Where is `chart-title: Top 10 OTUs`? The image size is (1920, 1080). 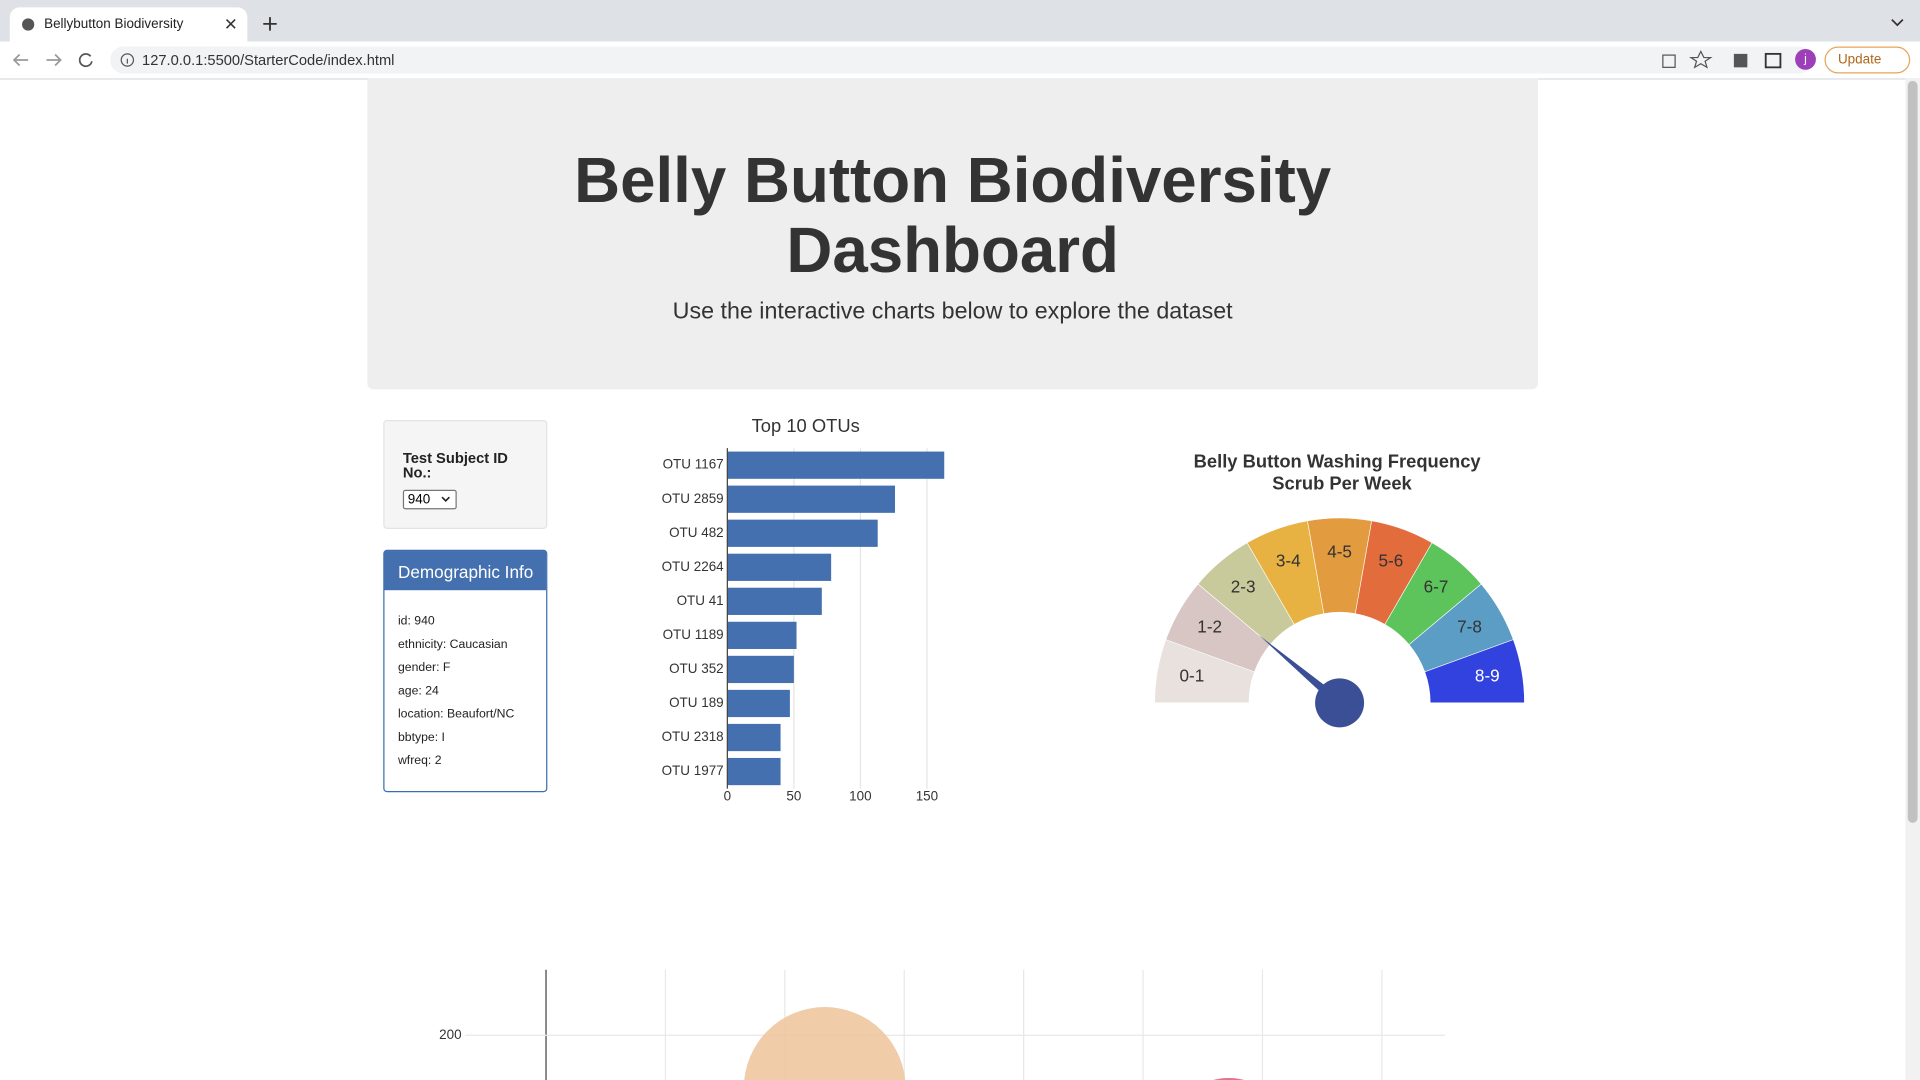
chart-title: Top 10 OTUs is located at coordinates (806, 425).